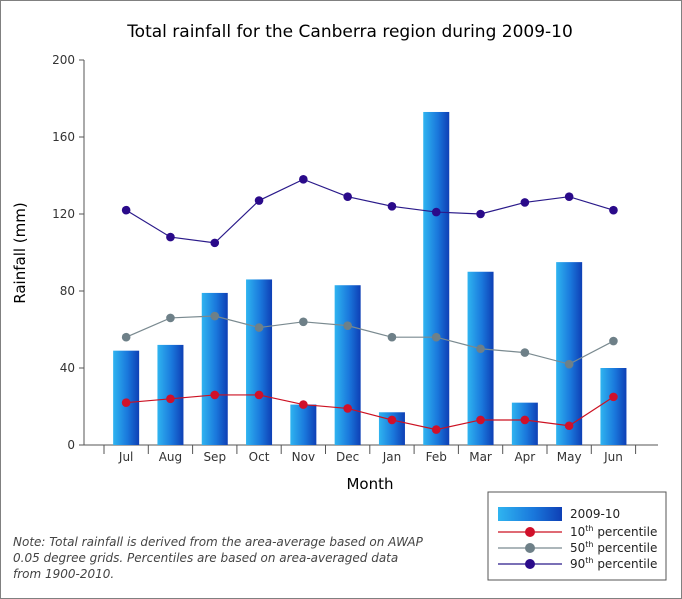  What do you see at coordinates (613, 563) in the screenshot?
I see `legend-label-90th: 90th percentile` at bounding box center [613, 563].